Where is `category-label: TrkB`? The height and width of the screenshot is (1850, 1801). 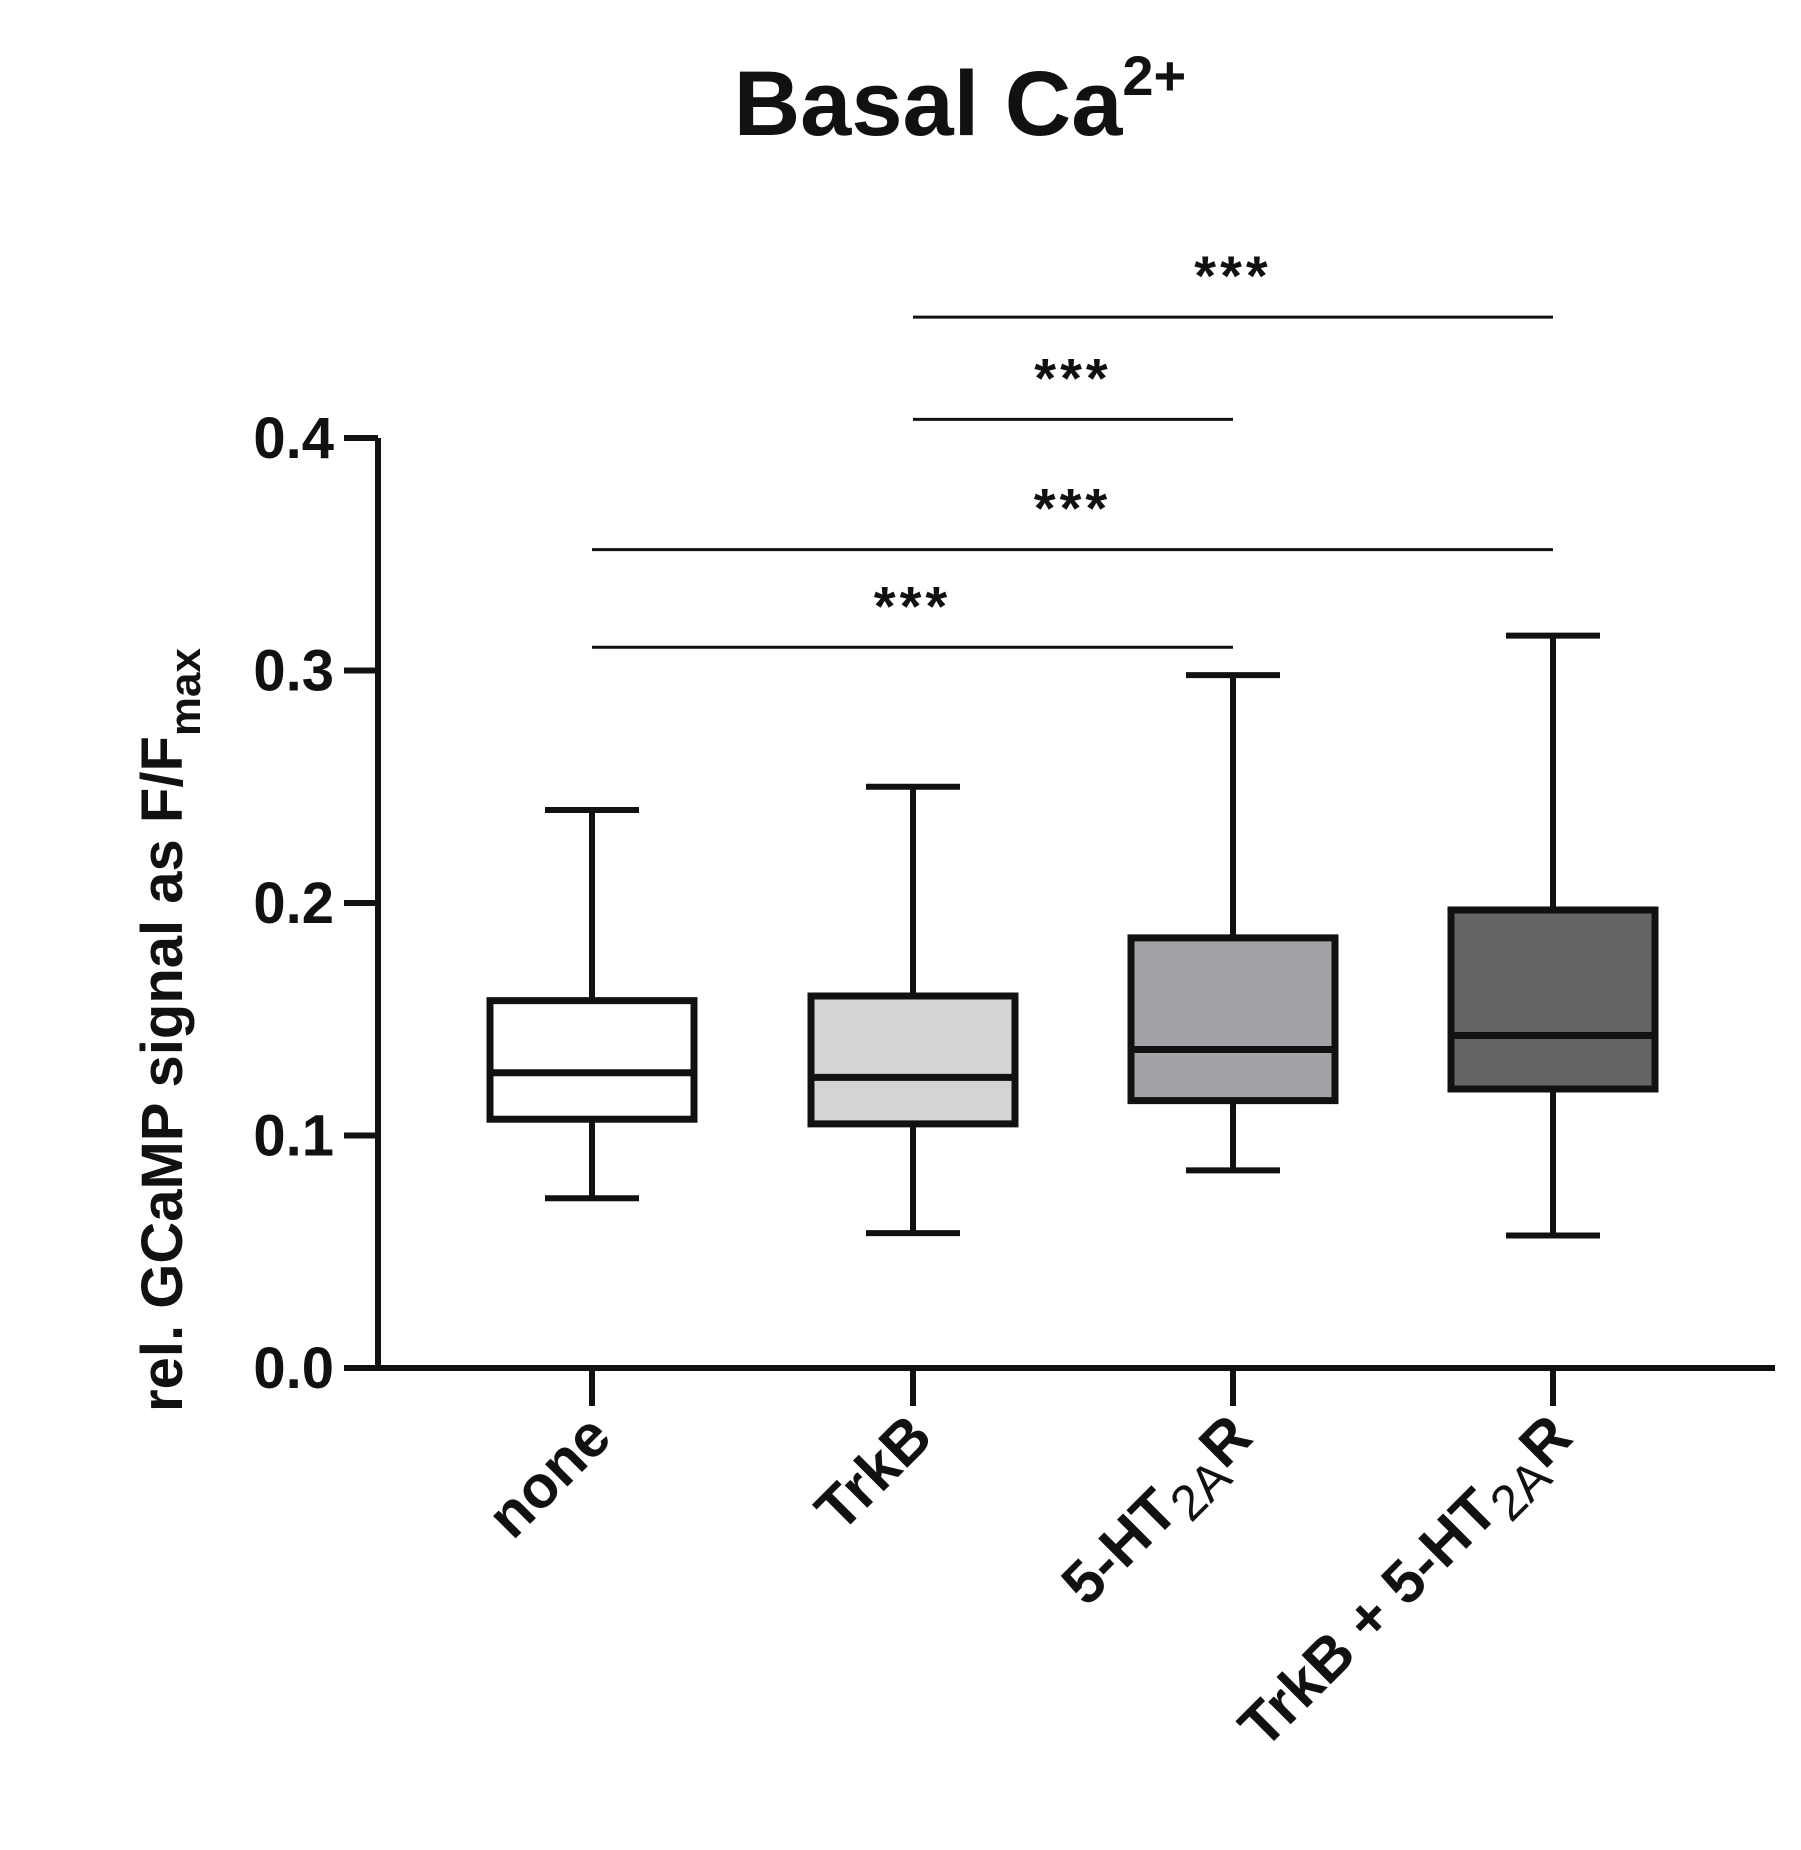
category-label: TrkB is located at coordinates (873, 1473).